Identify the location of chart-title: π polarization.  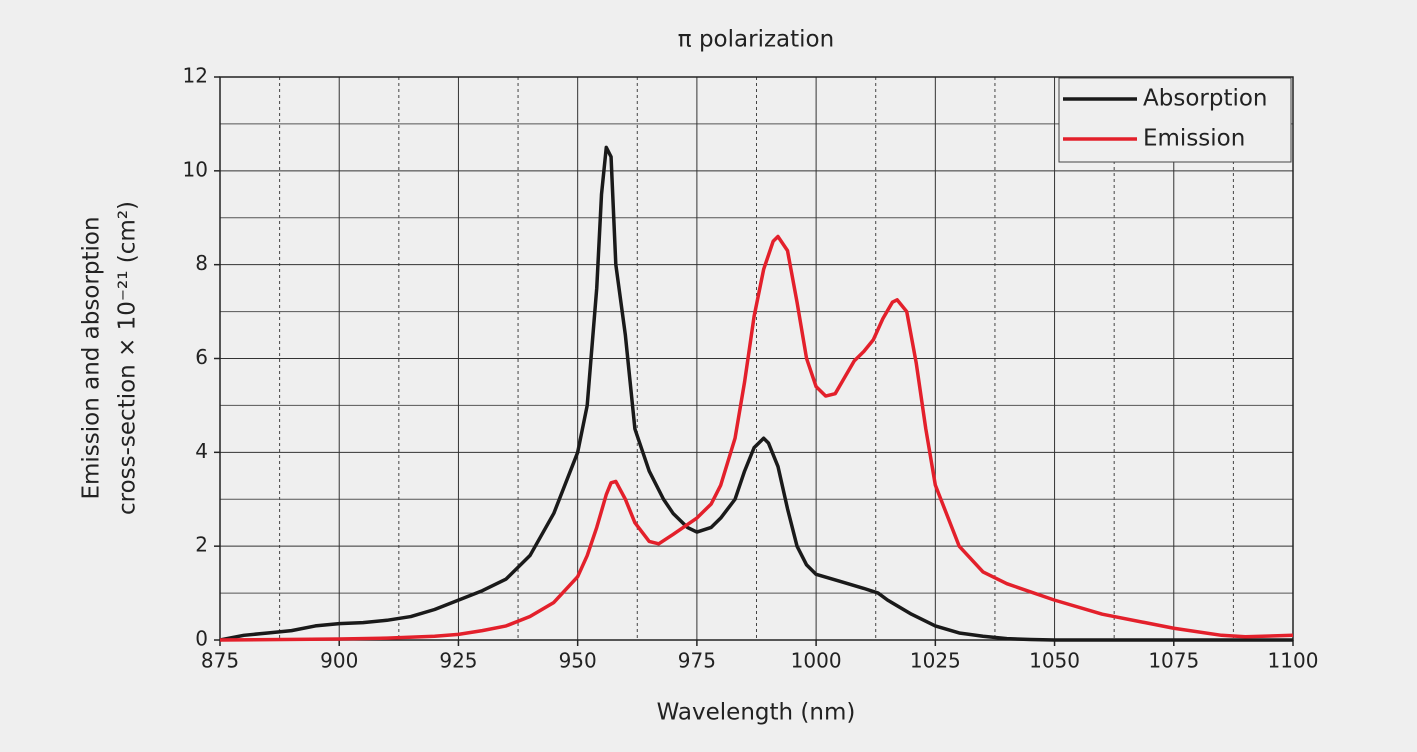
(756, 40).